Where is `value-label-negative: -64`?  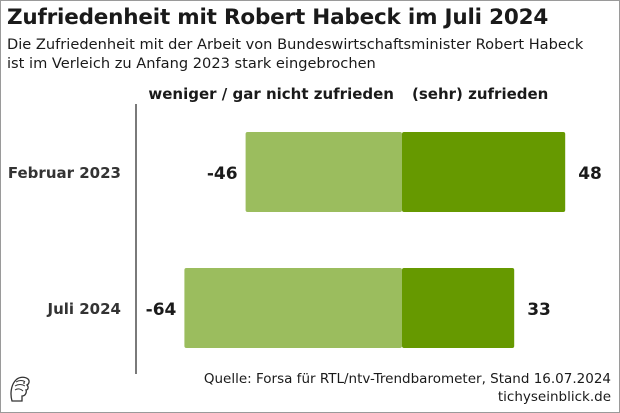 value-label-negative: -64 is located at coordinates (161, 310).